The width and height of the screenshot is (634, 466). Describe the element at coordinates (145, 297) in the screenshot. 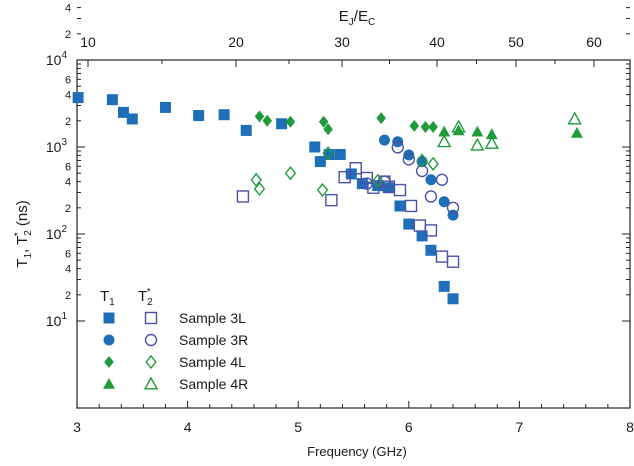

I see `legend-header-t2: T2*` at that location.